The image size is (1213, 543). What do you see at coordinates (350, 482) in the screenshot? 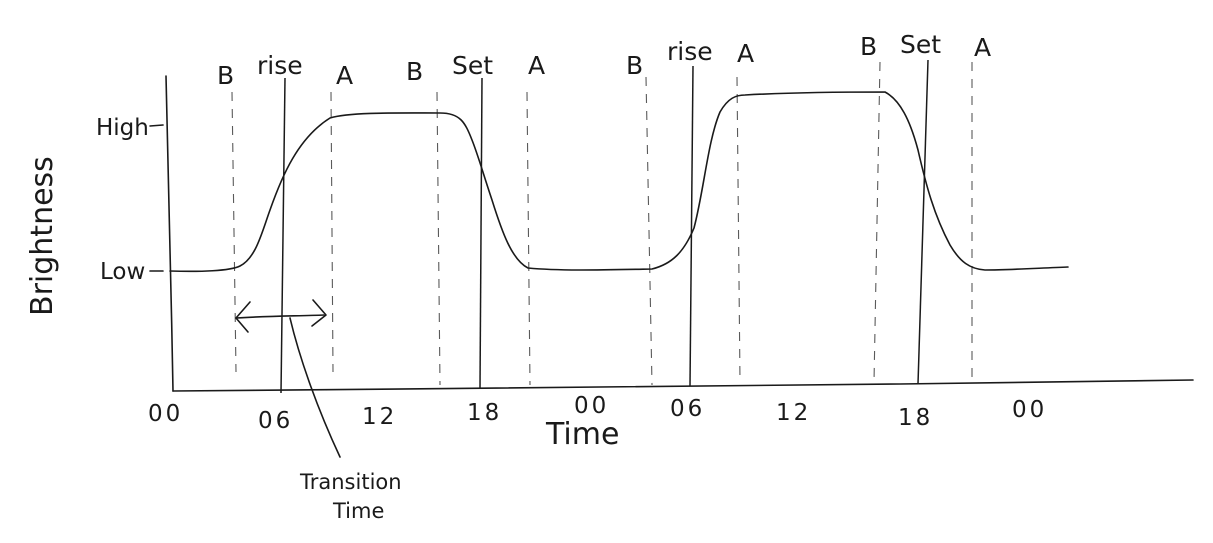
I see `transition-time-label-line1: Transition` at bounding box center [350, 482].